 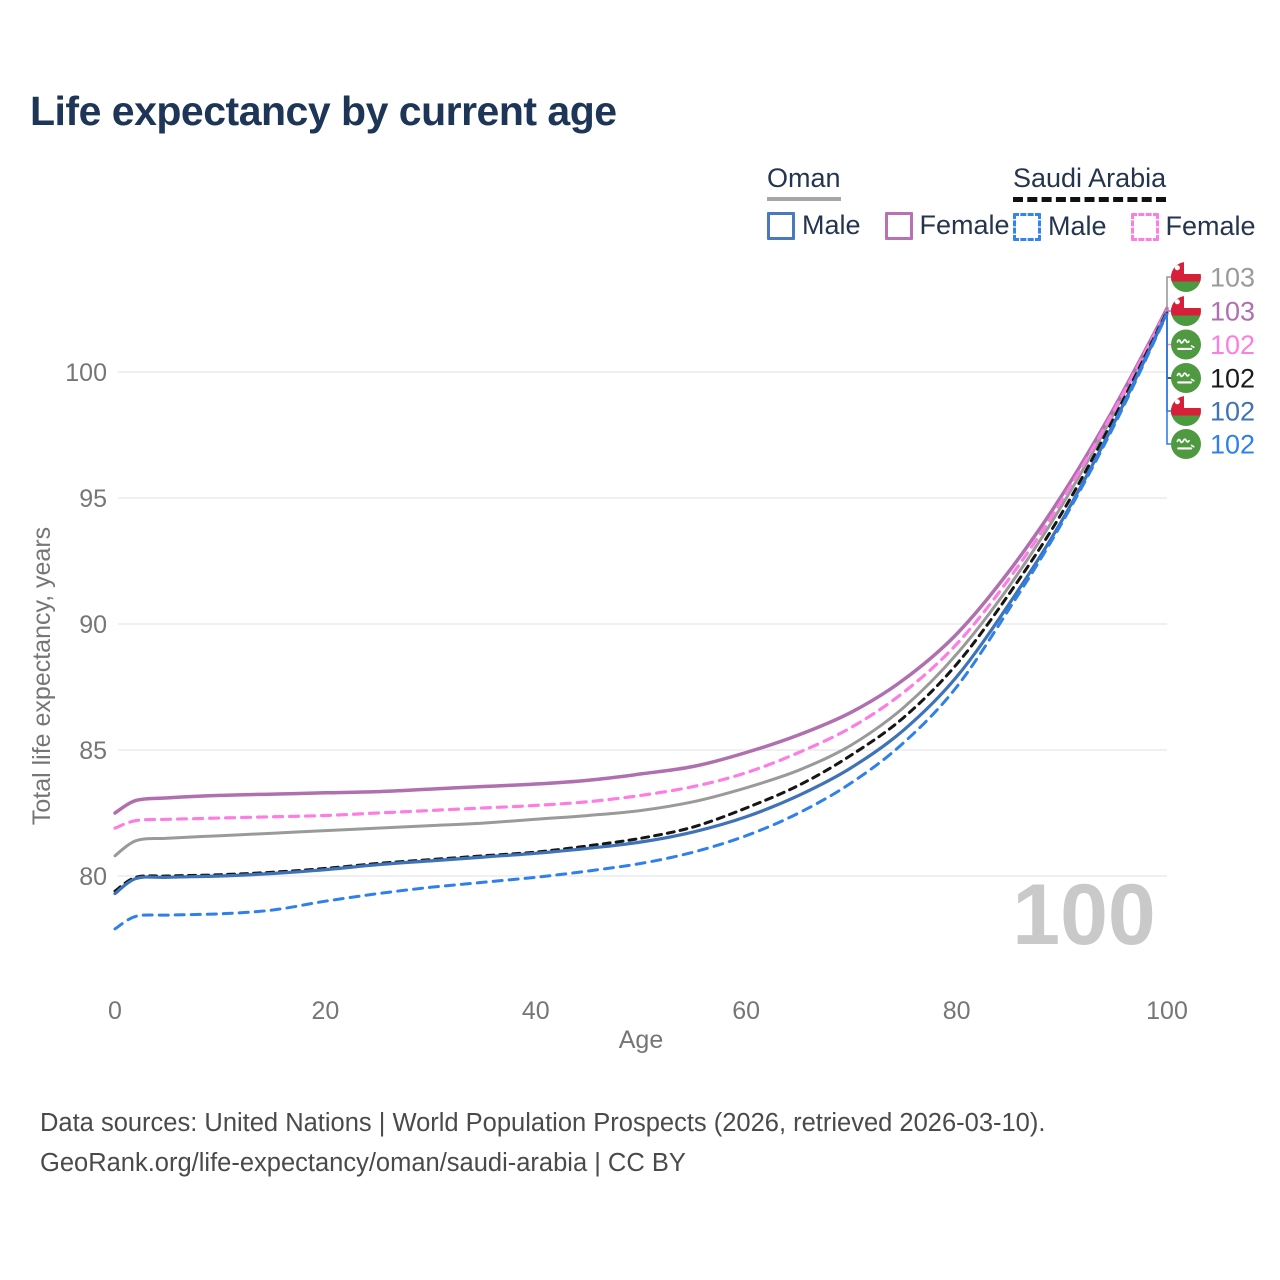 I want to click on x-tick-label: 0, so click(x=115, y=1011).